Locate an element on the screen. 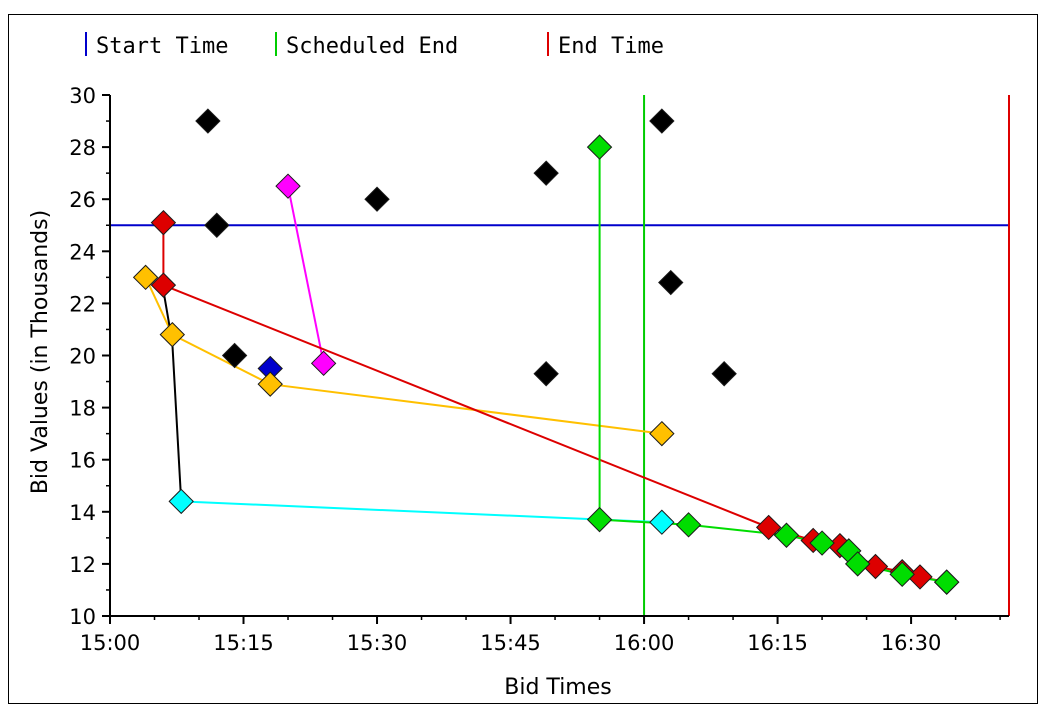 The height and width of the screenshot is (709, 1051). x-tick-label: 15:15 is located at coordinates (243, 643).